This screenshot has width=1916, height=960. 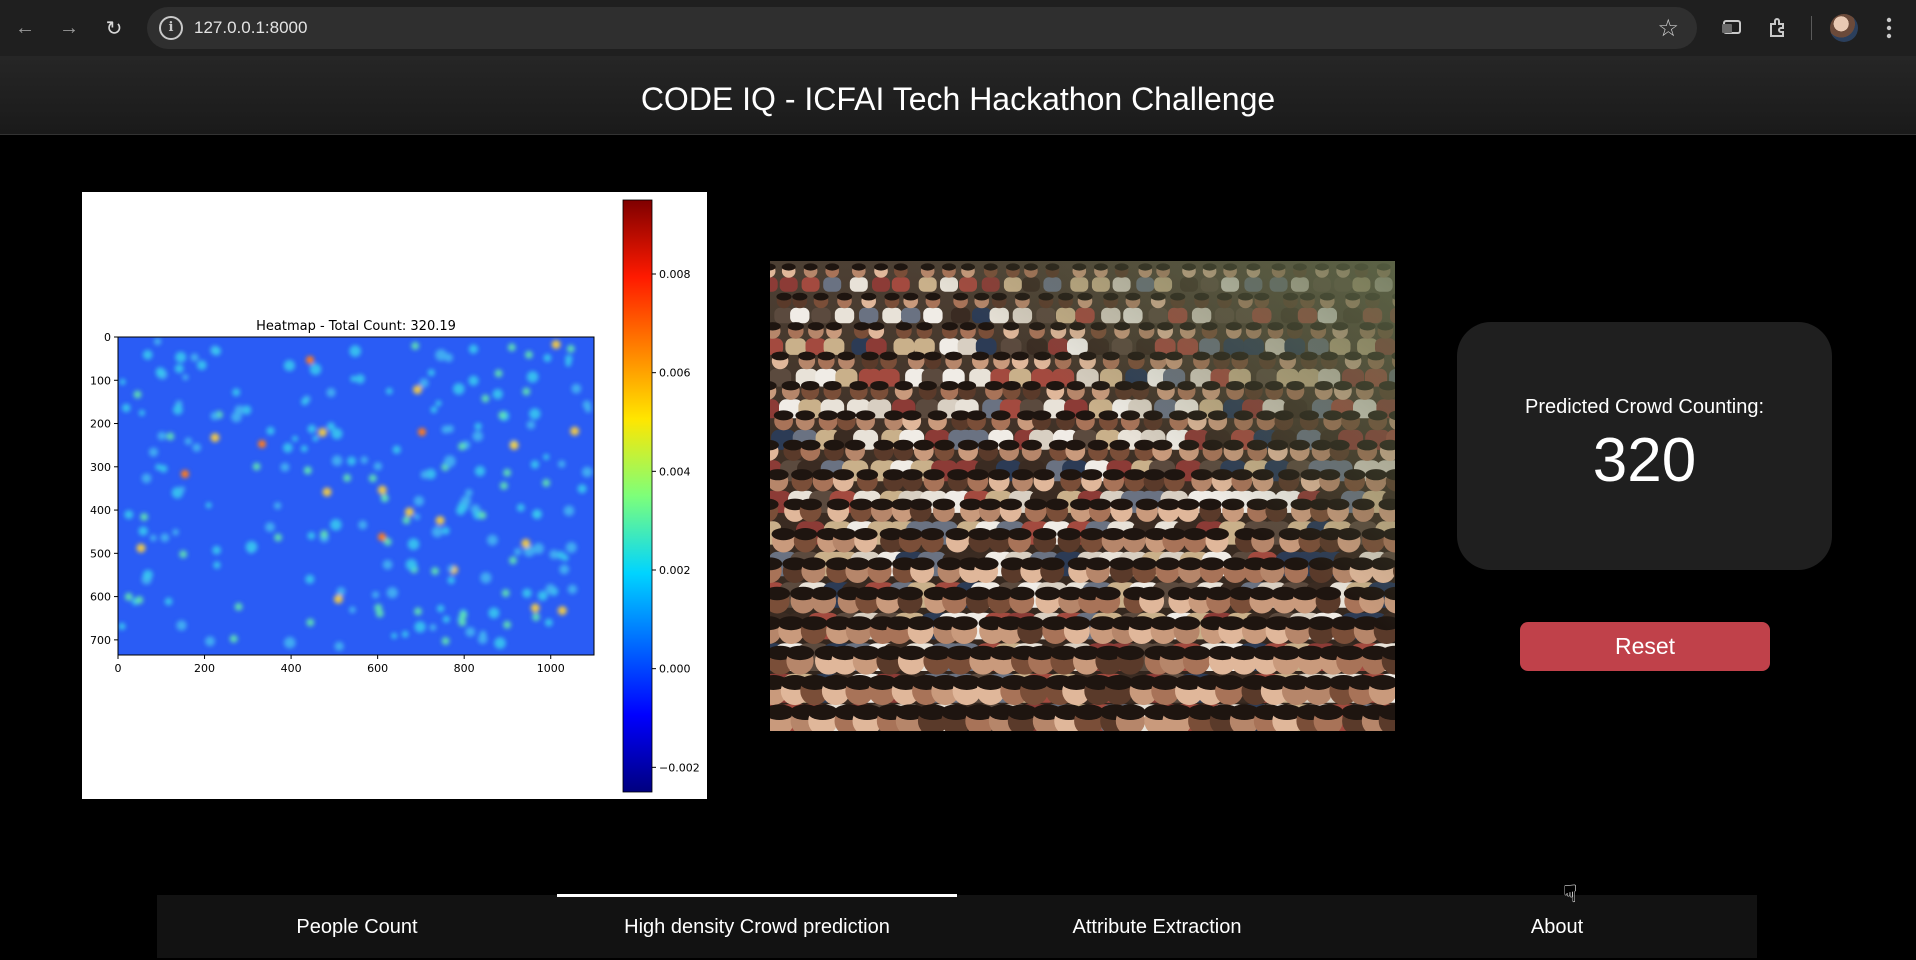 I want to click on x-tick-label: 600, so click(x=377, y=668).